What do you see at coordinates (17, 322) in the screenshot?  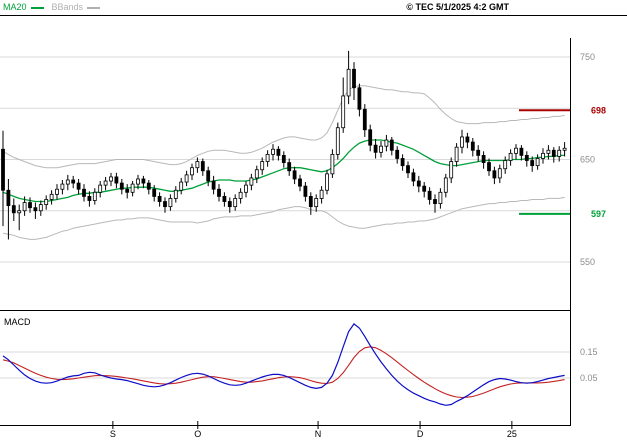 I see `macd-panel-label: MACD` at bounding box center [17, 322].